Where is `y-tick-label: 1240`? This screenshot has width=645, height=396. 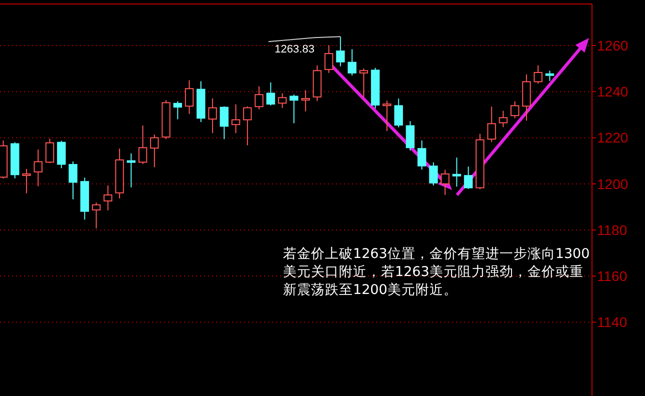
y-tick-label: 1240 is located at coordinates (612, 92).